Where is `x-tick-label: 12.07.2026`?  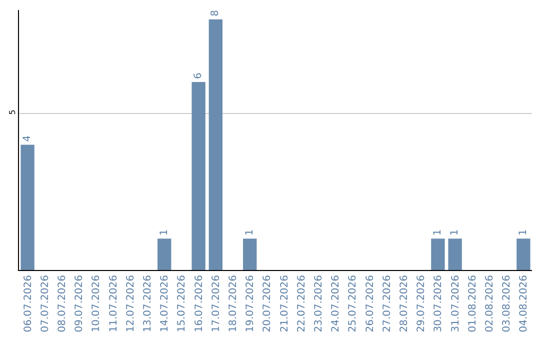 x-tick-label: 12.07.2026 is located at coordinates (130, 303).